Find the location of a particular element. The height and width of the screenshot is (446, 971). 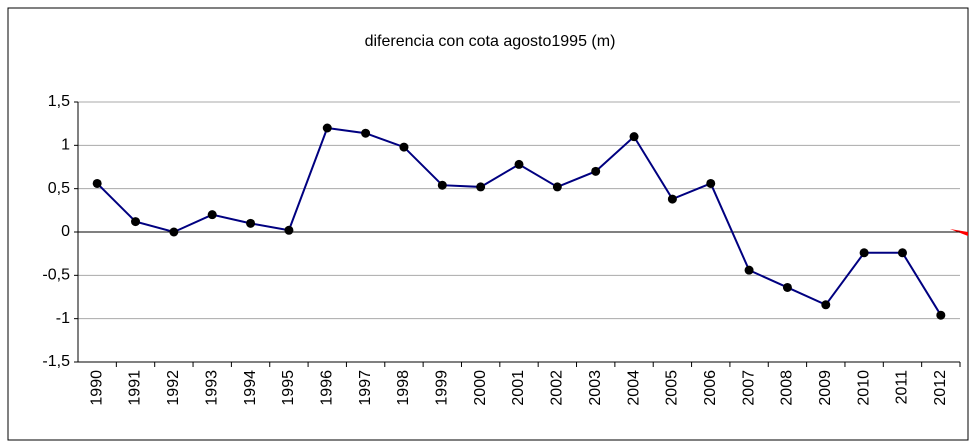

x-tick-label: 2004 is located at coordinates (633, 388).